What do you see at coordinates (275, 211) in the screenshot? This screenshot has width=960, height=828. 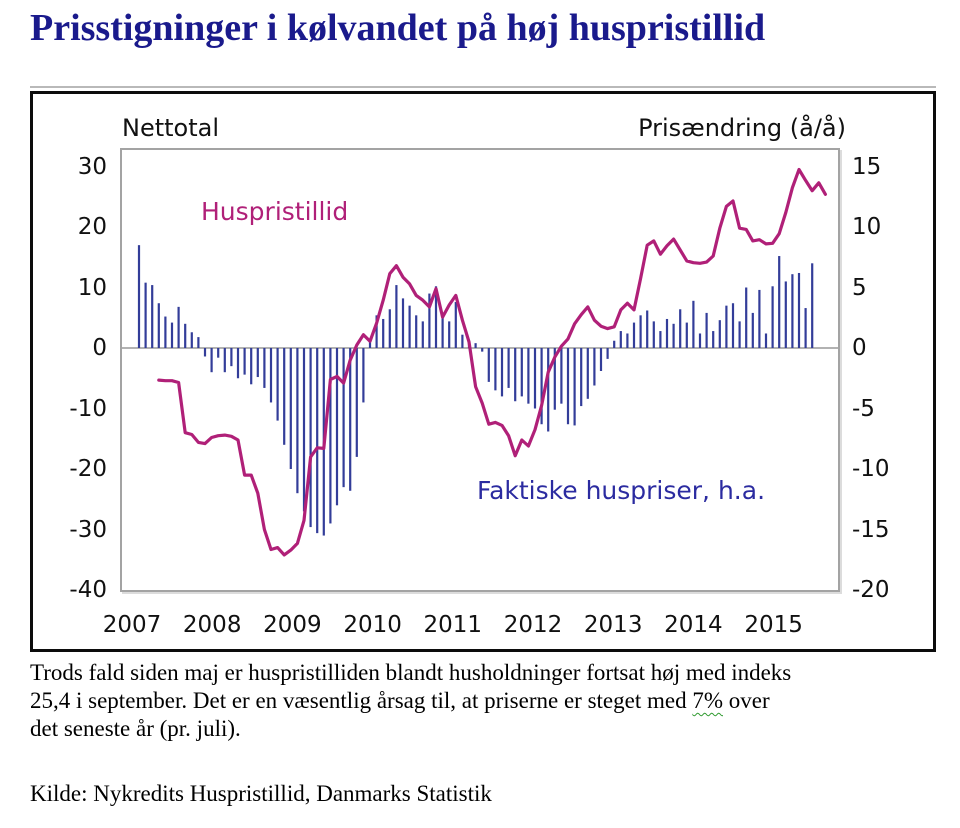 I see `line-series-label: Huspristillid` at bounding box center [275, 211].